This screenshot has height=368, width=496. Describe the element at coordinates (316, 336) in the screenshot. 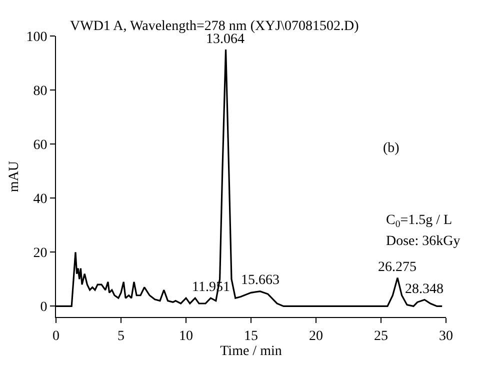

I see `x-tick-label: 20` at that location.